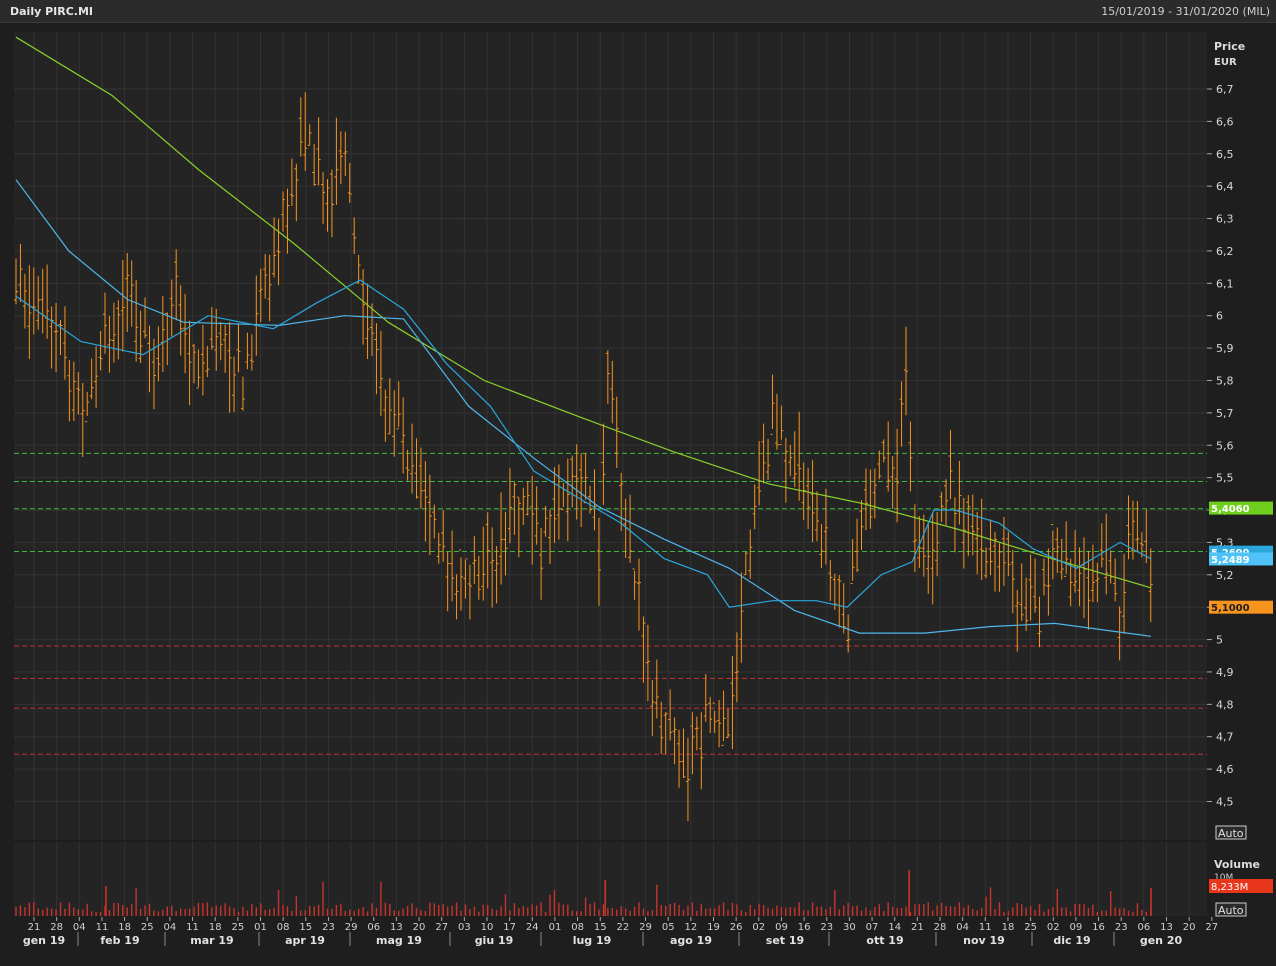 The image size is (1276, 966). What do you see at coordinates (1225, 672) in the screenshot?
I see `price-tick-label: 4,9` at bounding box center [1225, 672].